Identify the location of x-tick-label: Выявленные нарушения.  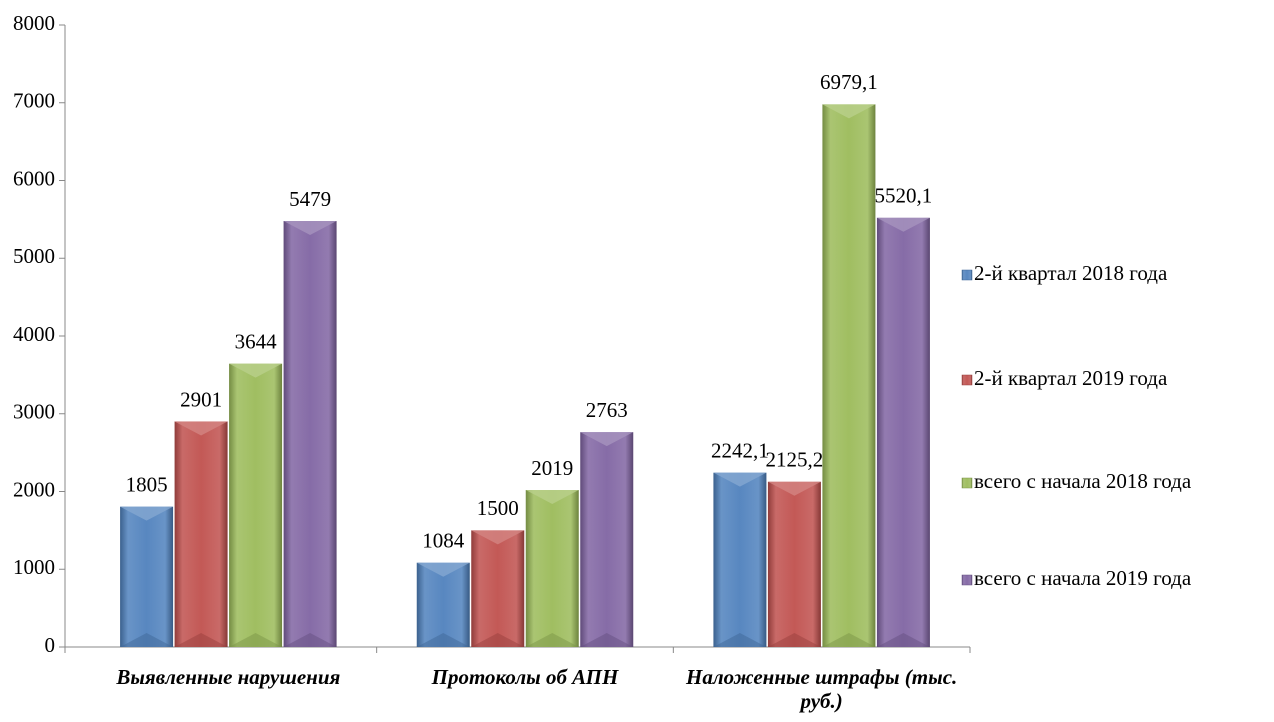
(228, 677).